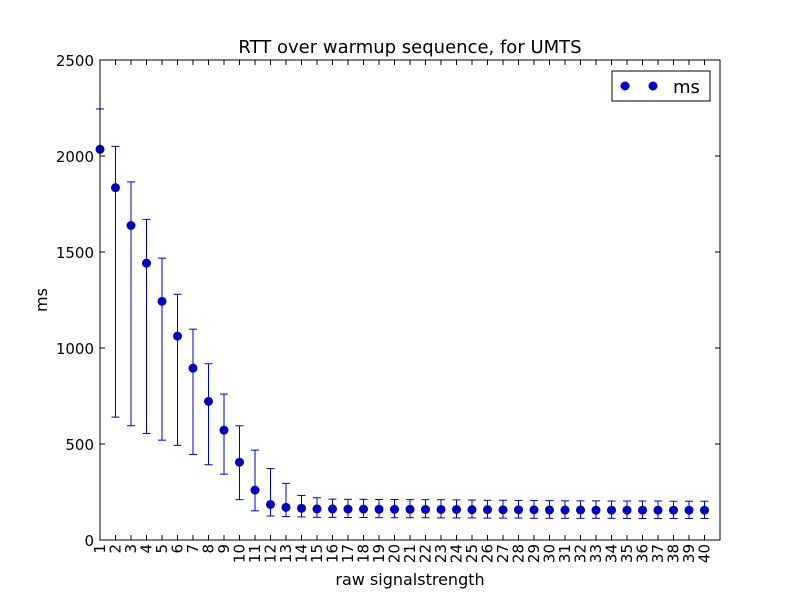 The image size is (800, 600). What do you see at coordinates (116, 549) in the screenshot?
I see `x-tick-label: 2` at bounding box center [116, 549].